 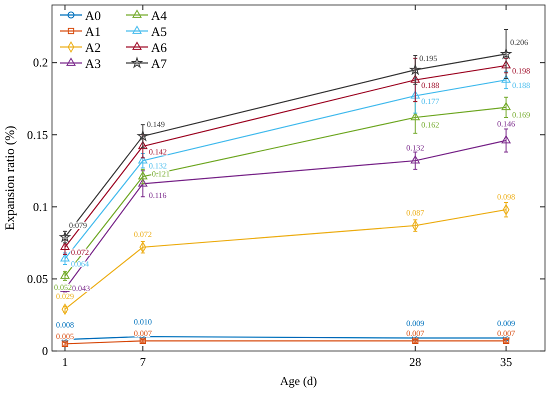 What do you see at coordinates (159, 63) in the screenshot?
I see `legend-label: A7` at bounding box center [159, 63].